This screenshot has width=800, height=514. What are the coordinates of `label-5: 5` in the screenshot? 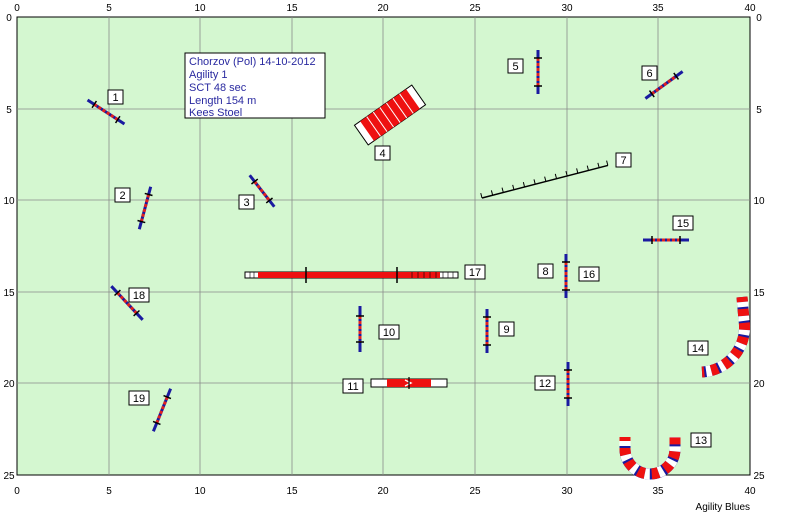 It's located at (515, 66).